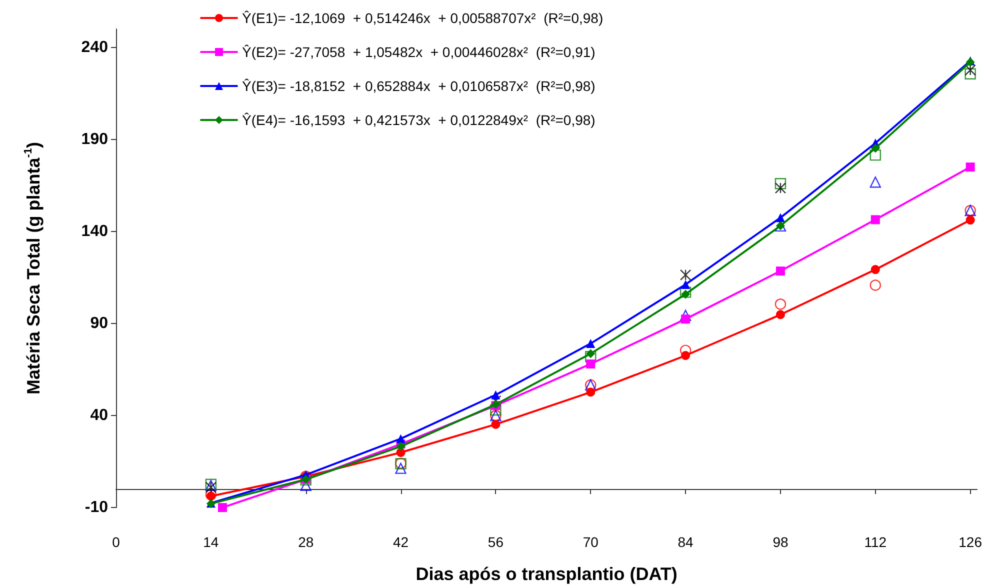  I want to click on x-tick-label: 0, so click(116, 542).